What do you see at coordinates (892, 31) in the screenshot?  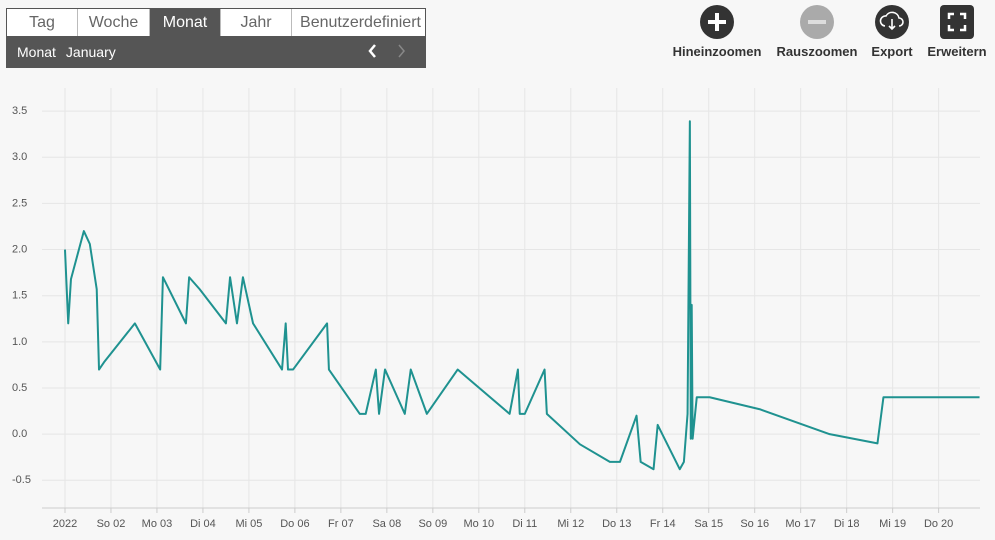 I see `export-button: Export` at bounding box center [892, 31].